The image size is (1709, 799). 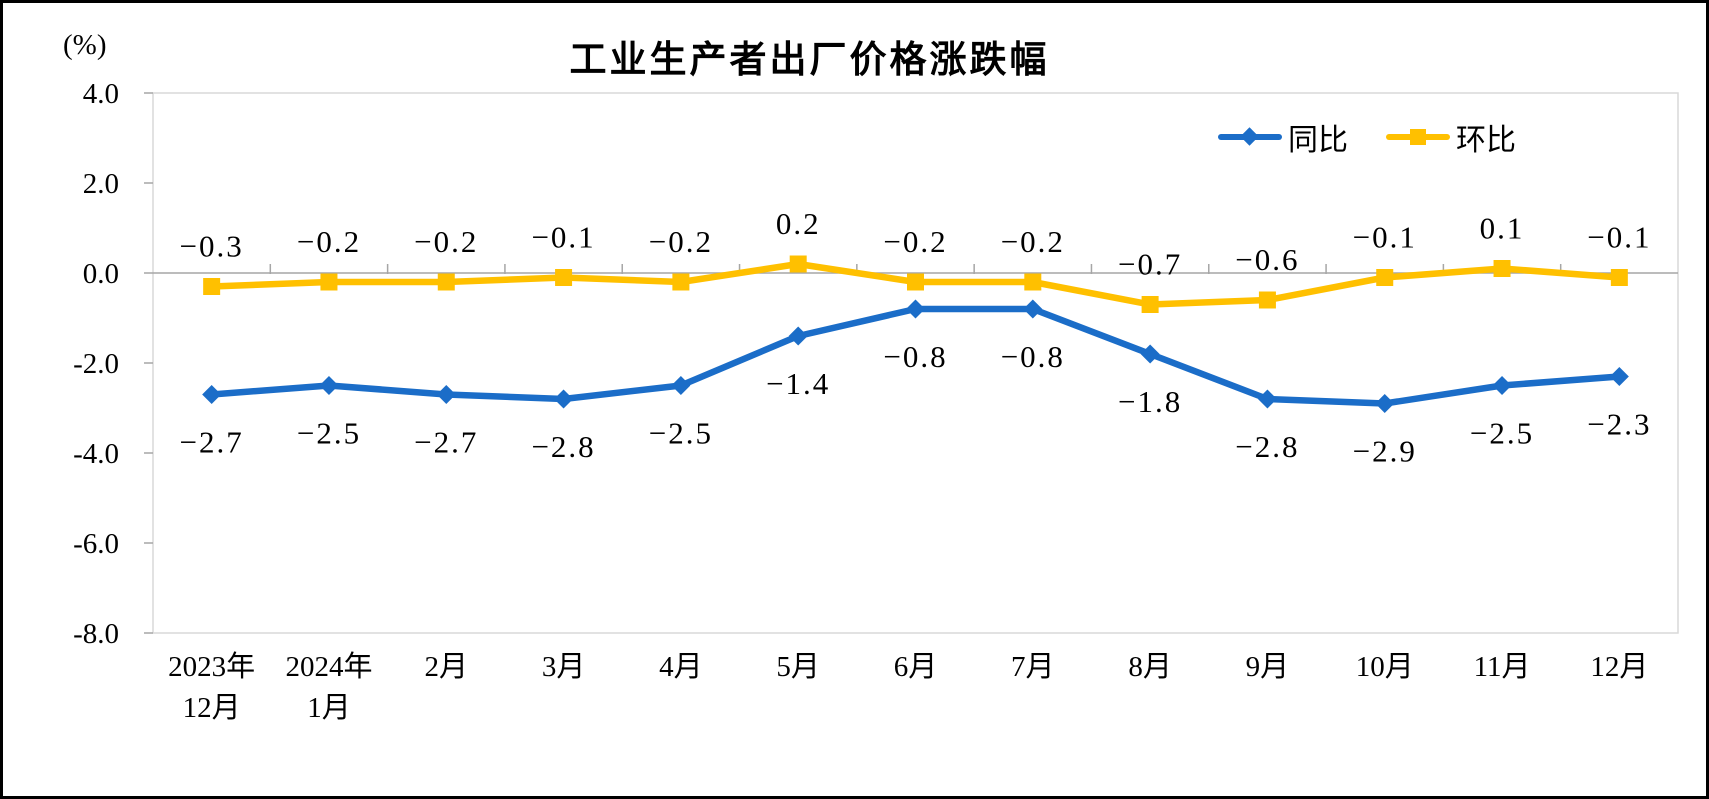 I want to click on x-axis-label: 8月, so click(x=1150, y=667).